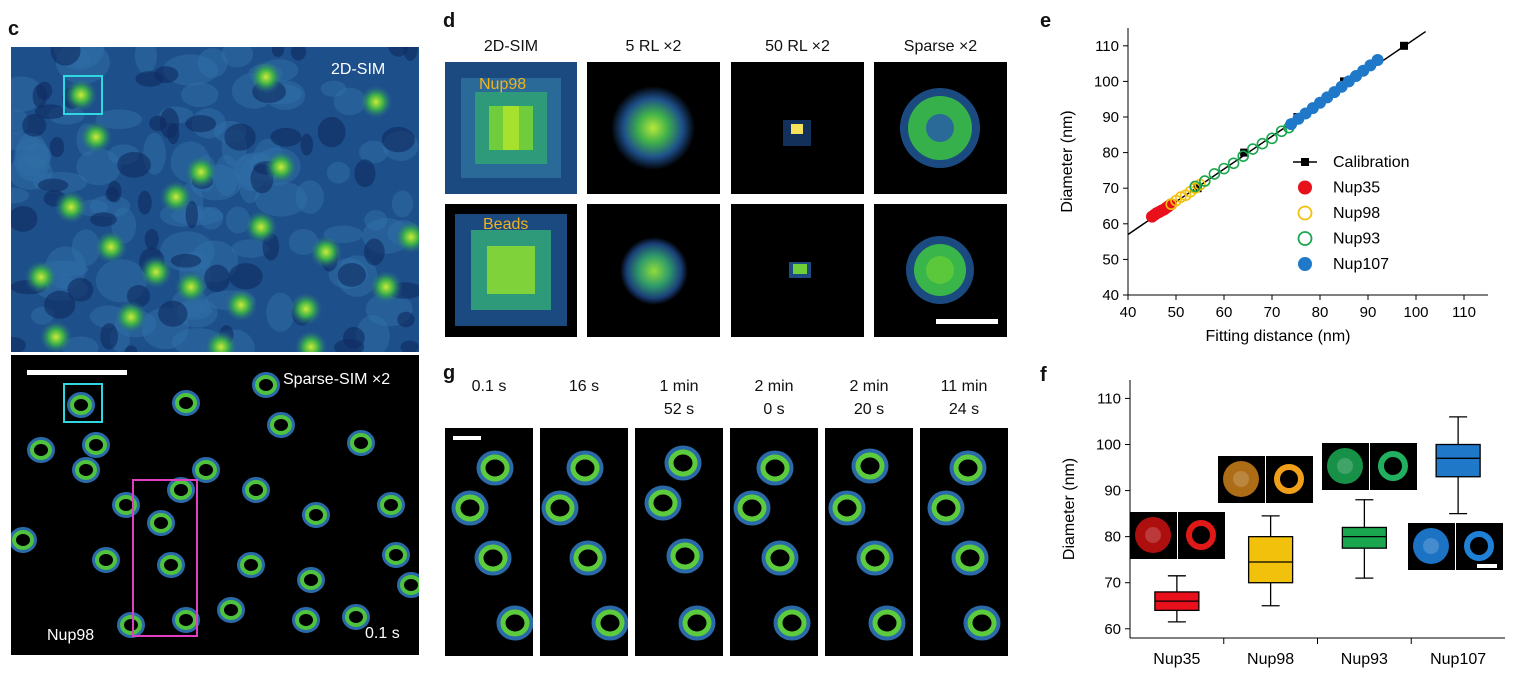  What do you see at coordinates (1224, 312) in the screenshot?
I see `x-tick-label: 60` at bounding box center [1224, 312].